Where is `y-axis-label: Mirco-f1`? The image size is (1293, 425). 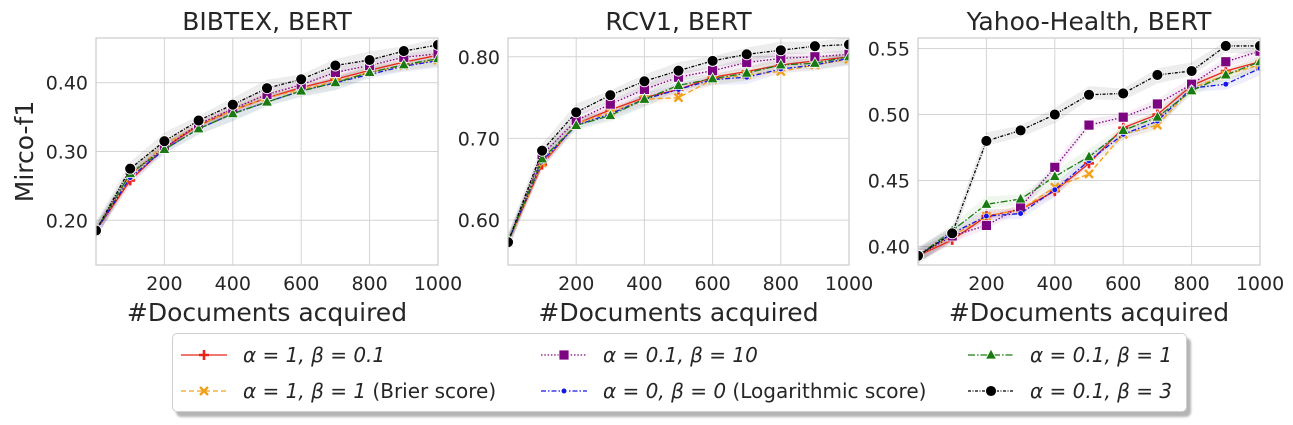
y-axis-label: Mirco-f1 is located at coordinates (24, 151).